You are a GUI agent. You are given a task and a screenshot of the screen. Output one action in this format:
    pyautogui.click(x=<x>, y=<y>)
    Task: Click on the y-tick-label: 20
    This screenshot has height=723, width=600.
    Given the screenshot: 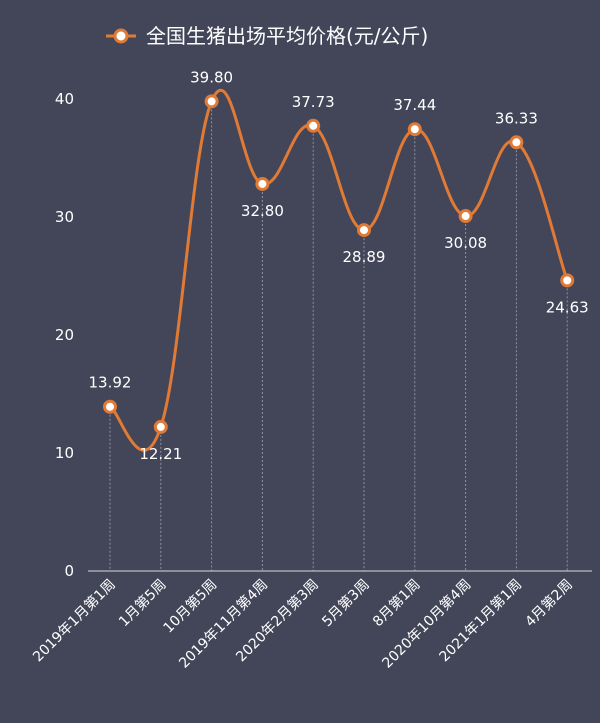 What is the action you would take?
    pyautogui.click(x=64, y=335)
    